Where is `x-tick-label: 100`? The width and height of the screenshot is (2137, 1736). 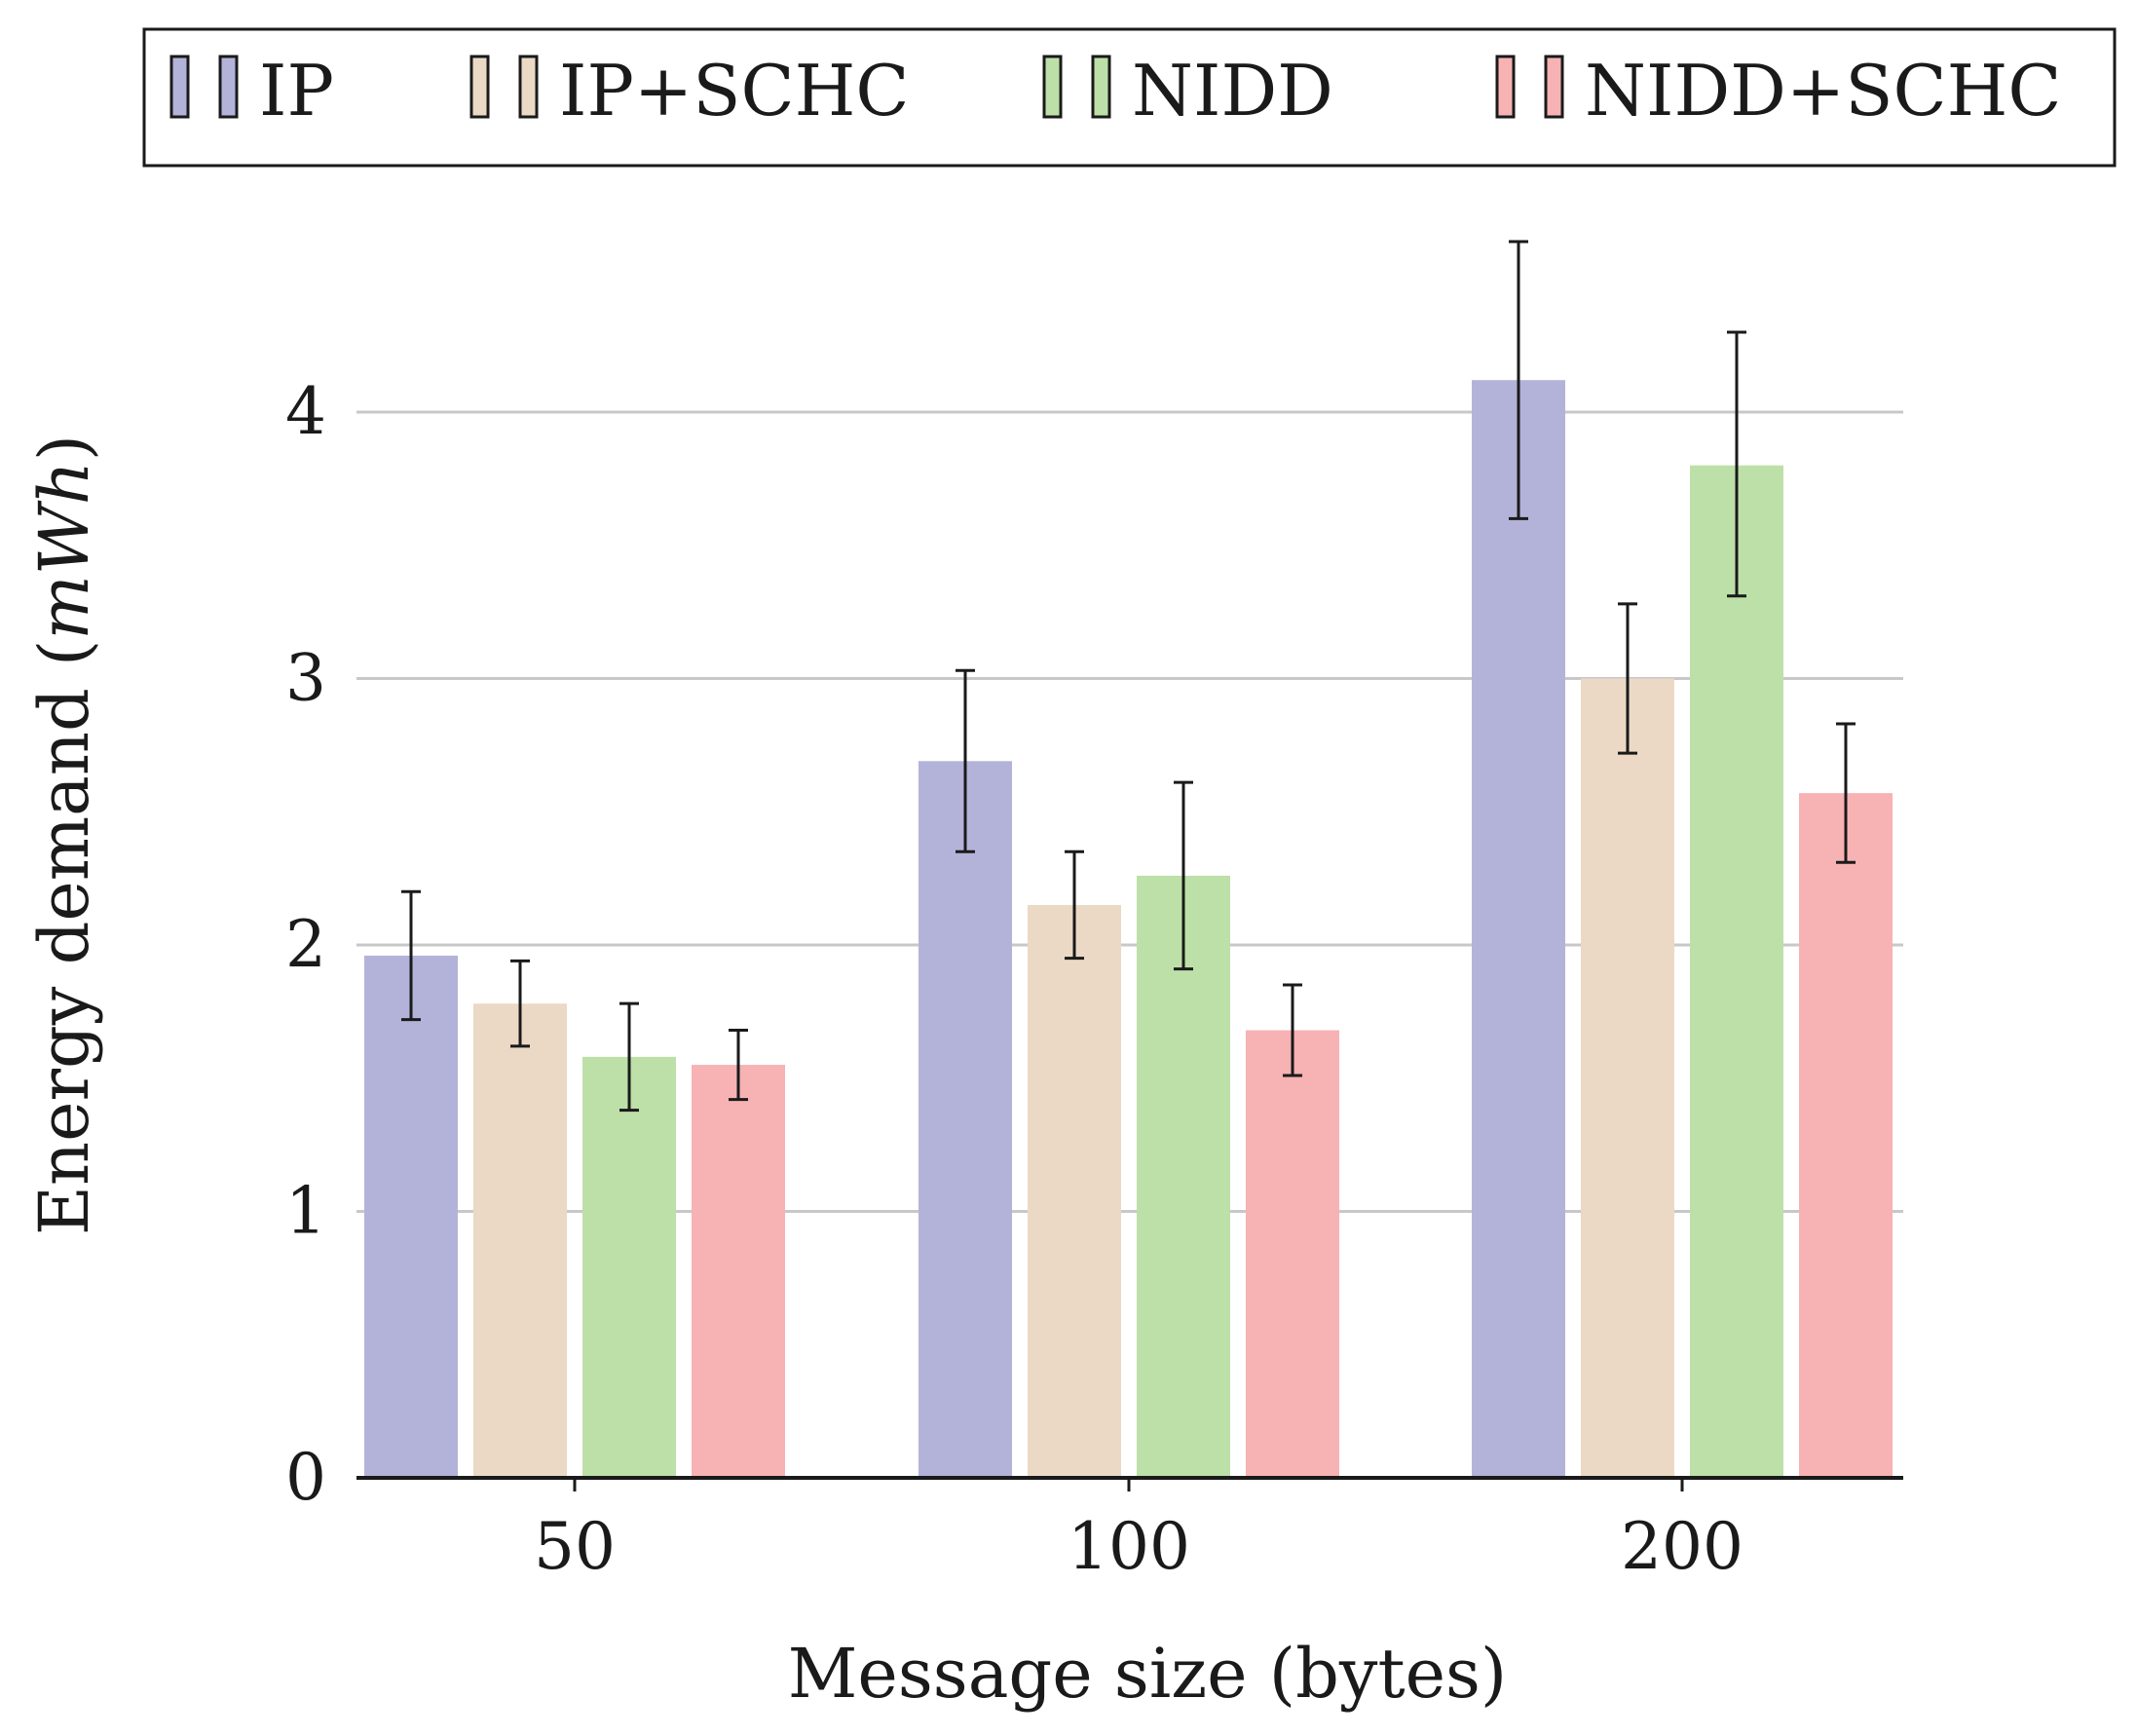
x-tick-label: 100 is located at coordinates (1129, 1546).